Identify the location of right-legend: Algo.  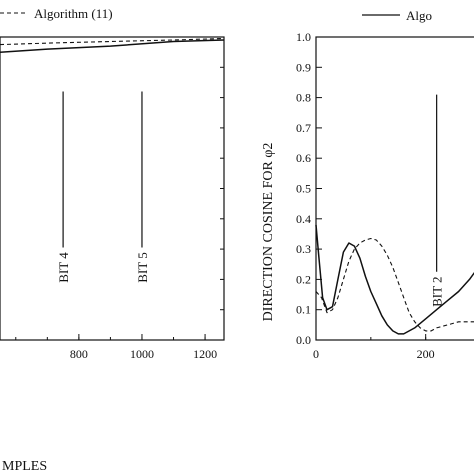
(397, 15).